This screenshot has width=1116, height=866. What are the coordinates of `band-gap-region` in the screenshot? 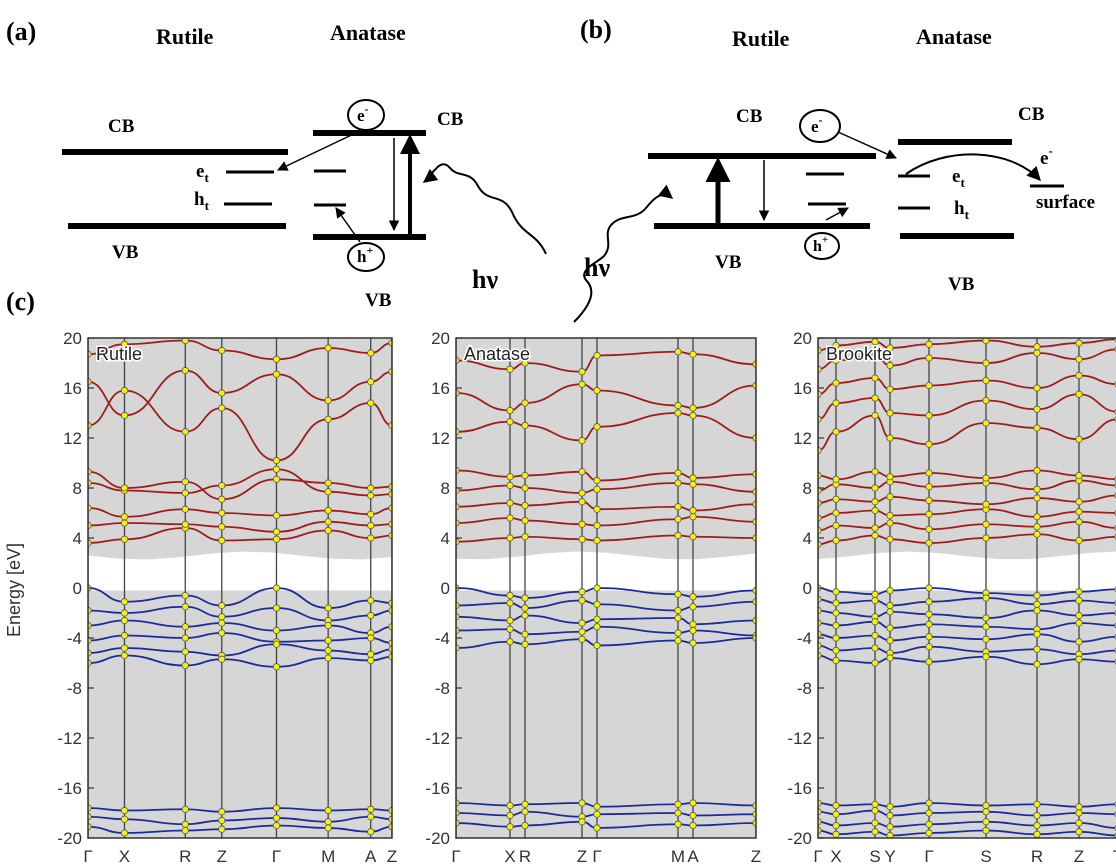 It's located at (240, 571).